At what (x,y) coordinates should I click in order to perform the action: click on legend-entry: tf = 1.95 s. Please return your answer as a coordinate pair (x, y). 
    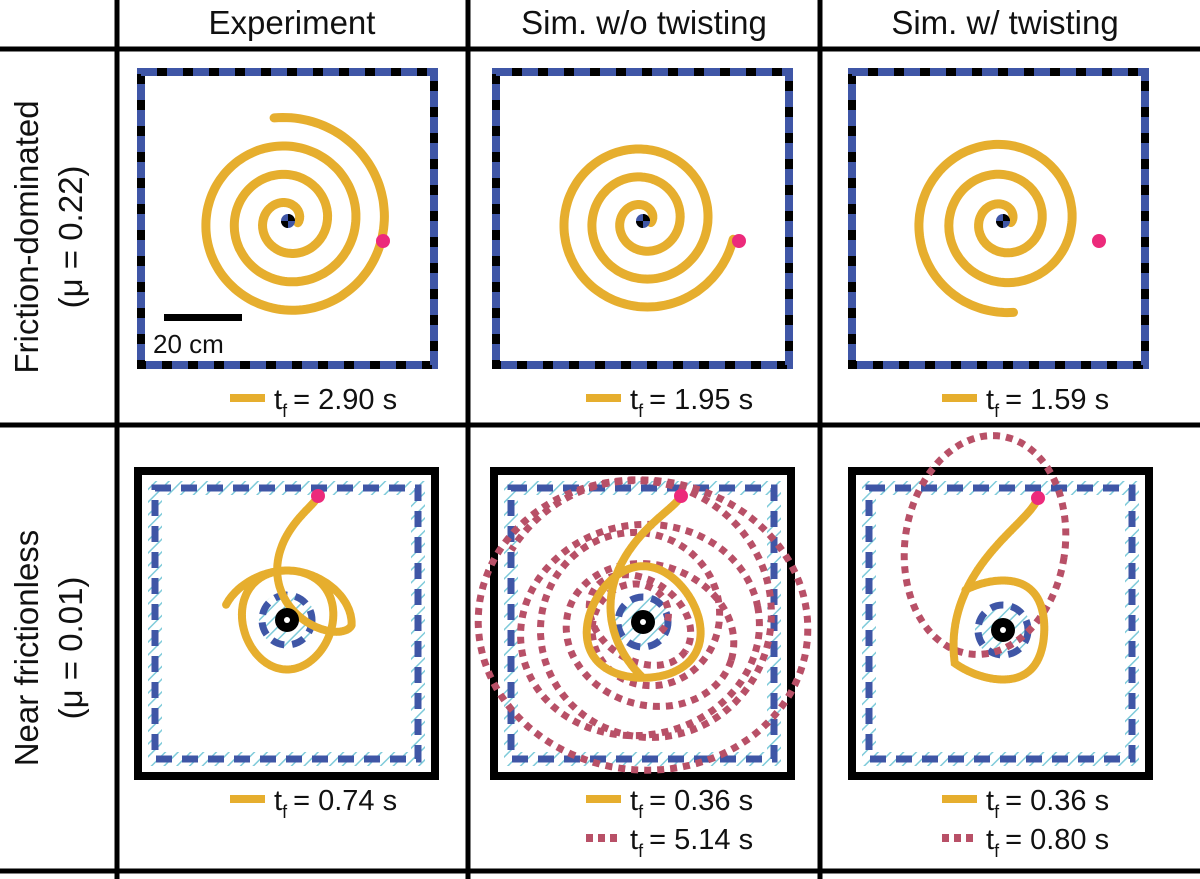
    Looking at the image, I should click on (669, 402).